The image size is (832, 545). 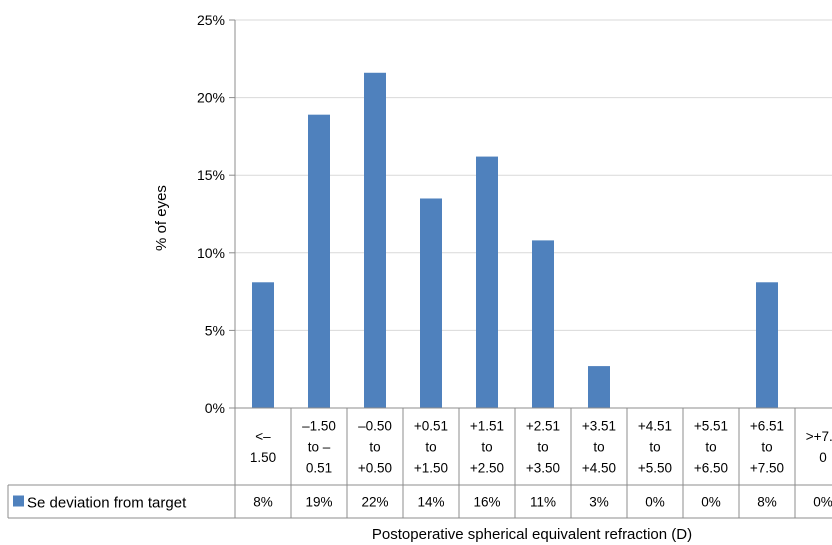 What do you see at coordinates (823, 457) in the screenshot?
I see `x-category-label: 0` at bounding box center [823, 457].